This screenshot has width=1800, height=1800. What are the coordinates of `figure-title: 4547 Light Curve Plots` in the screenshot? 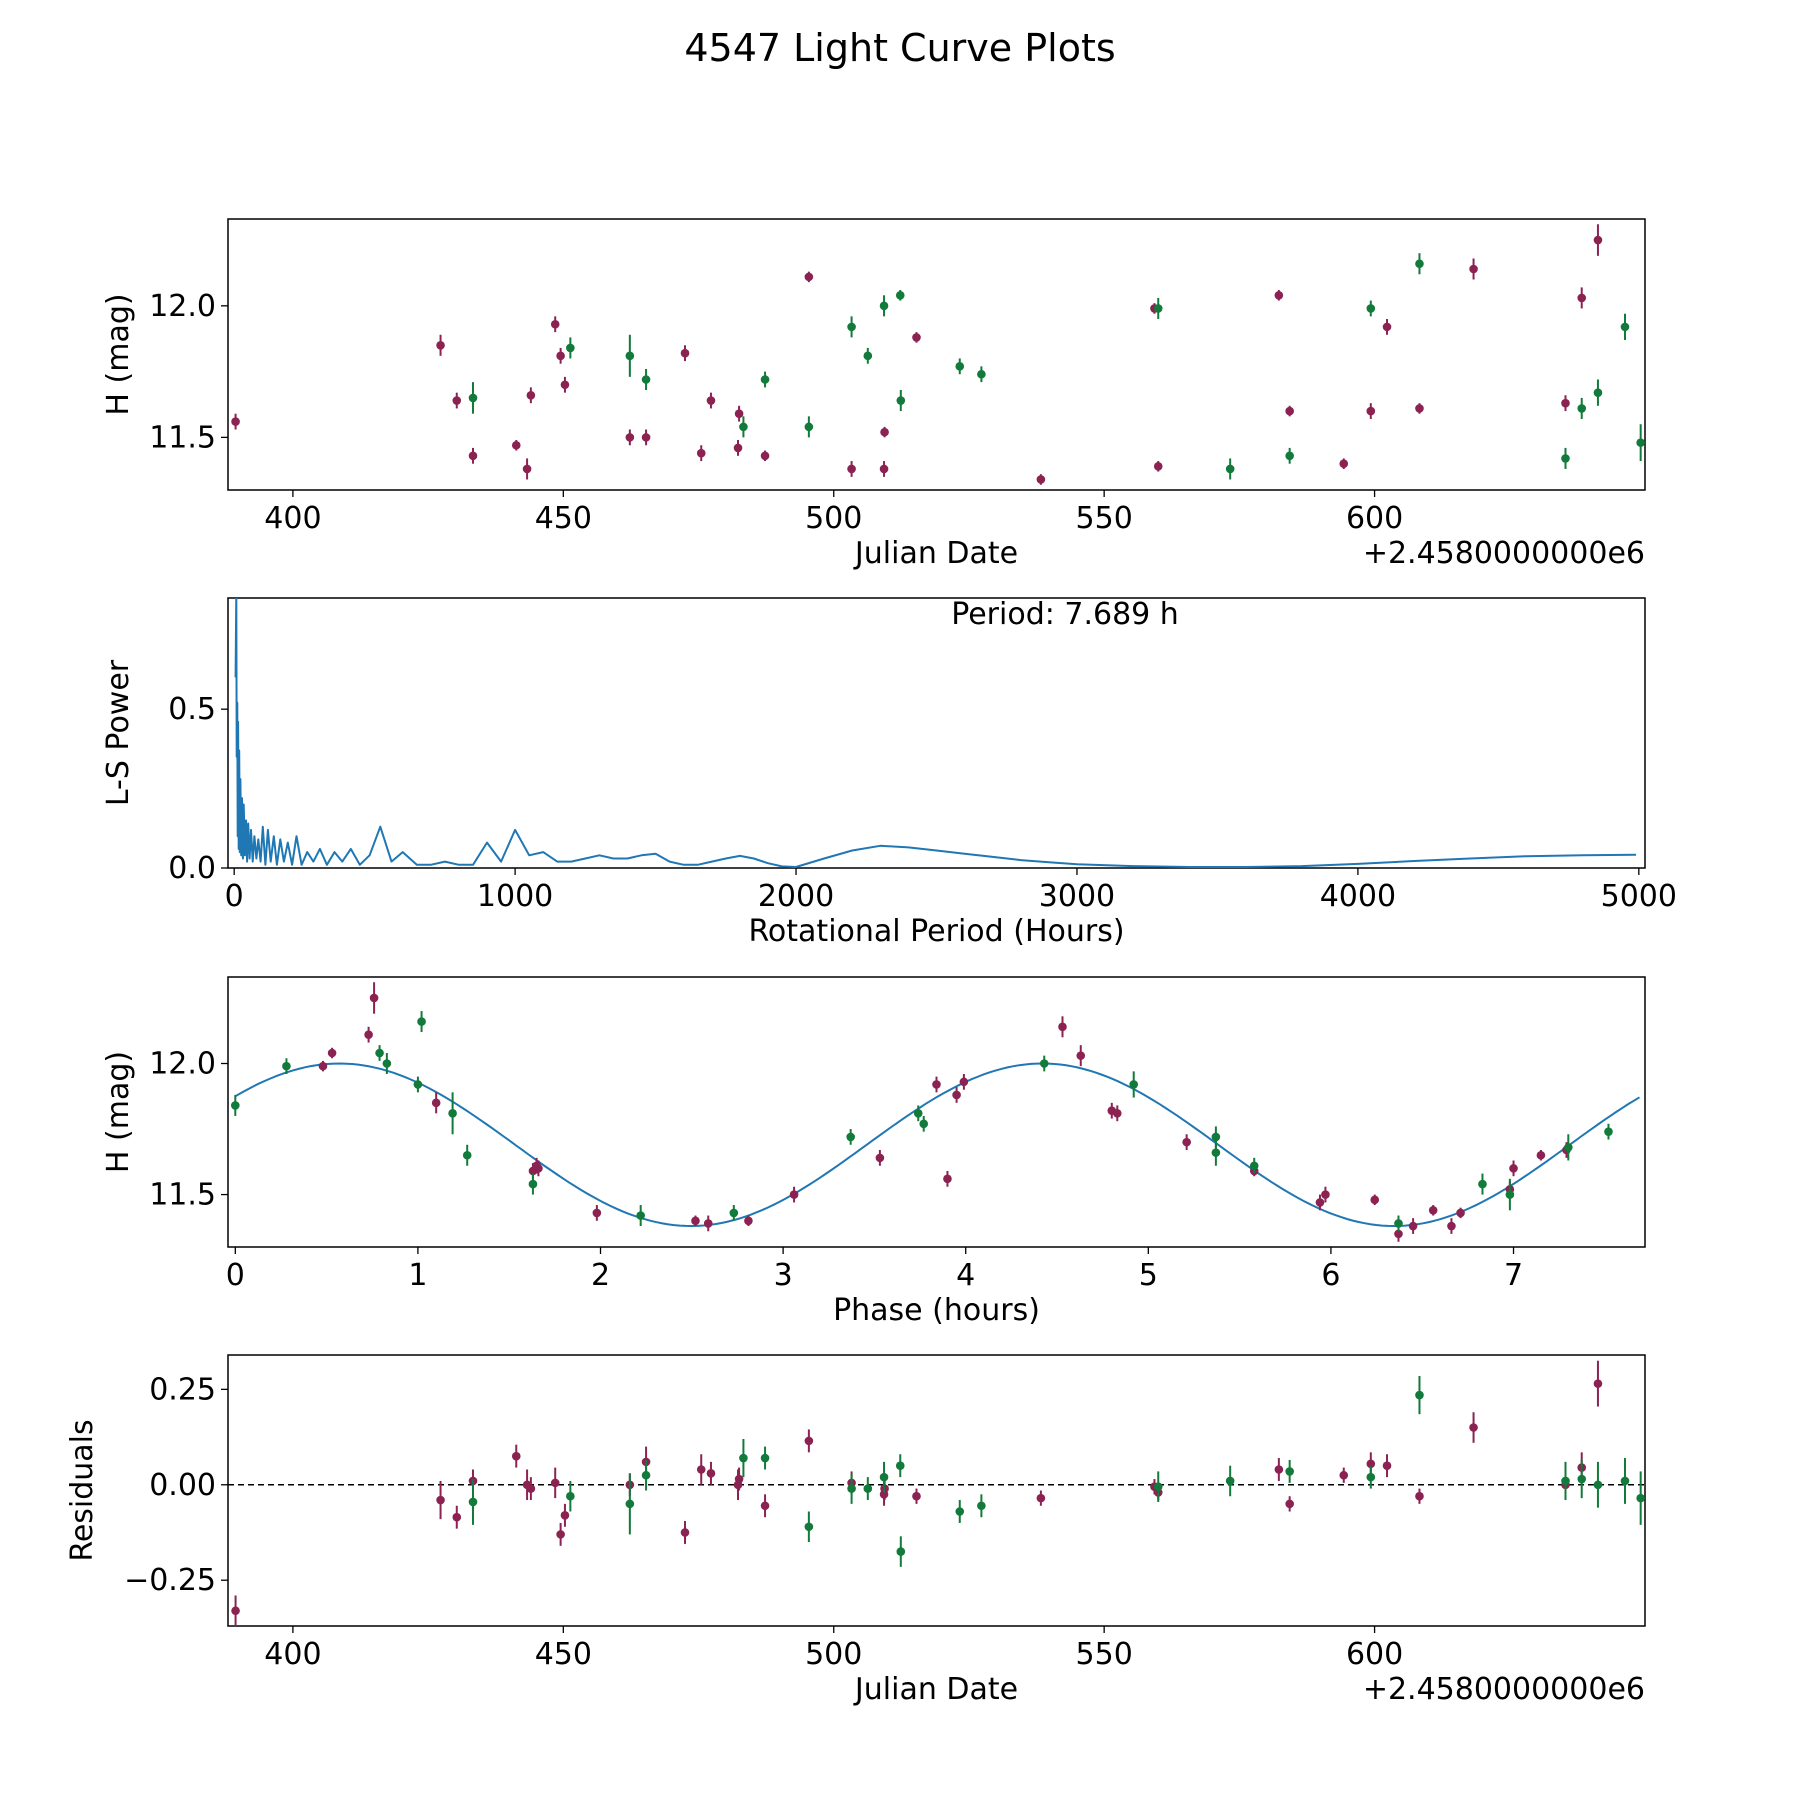 It's located at (900, 48).